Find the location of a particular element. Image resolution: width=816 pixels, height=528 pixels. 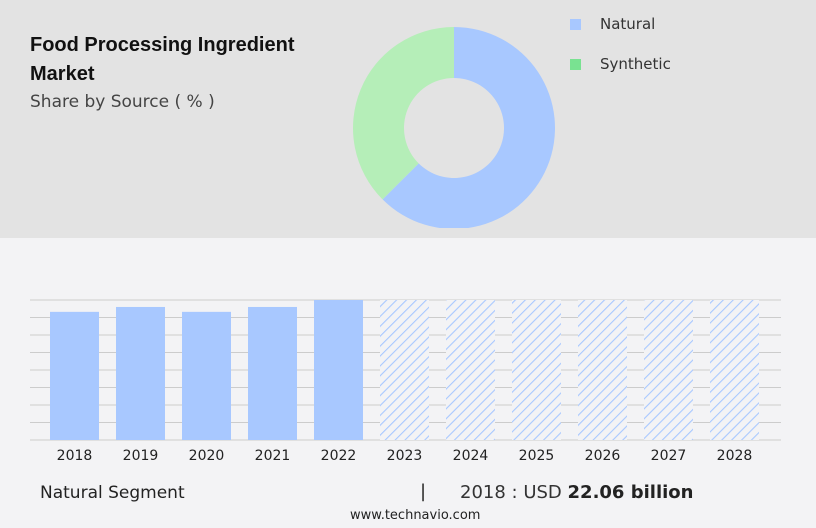

x-tick-label: 2018 is located at coordinates (75, 456).